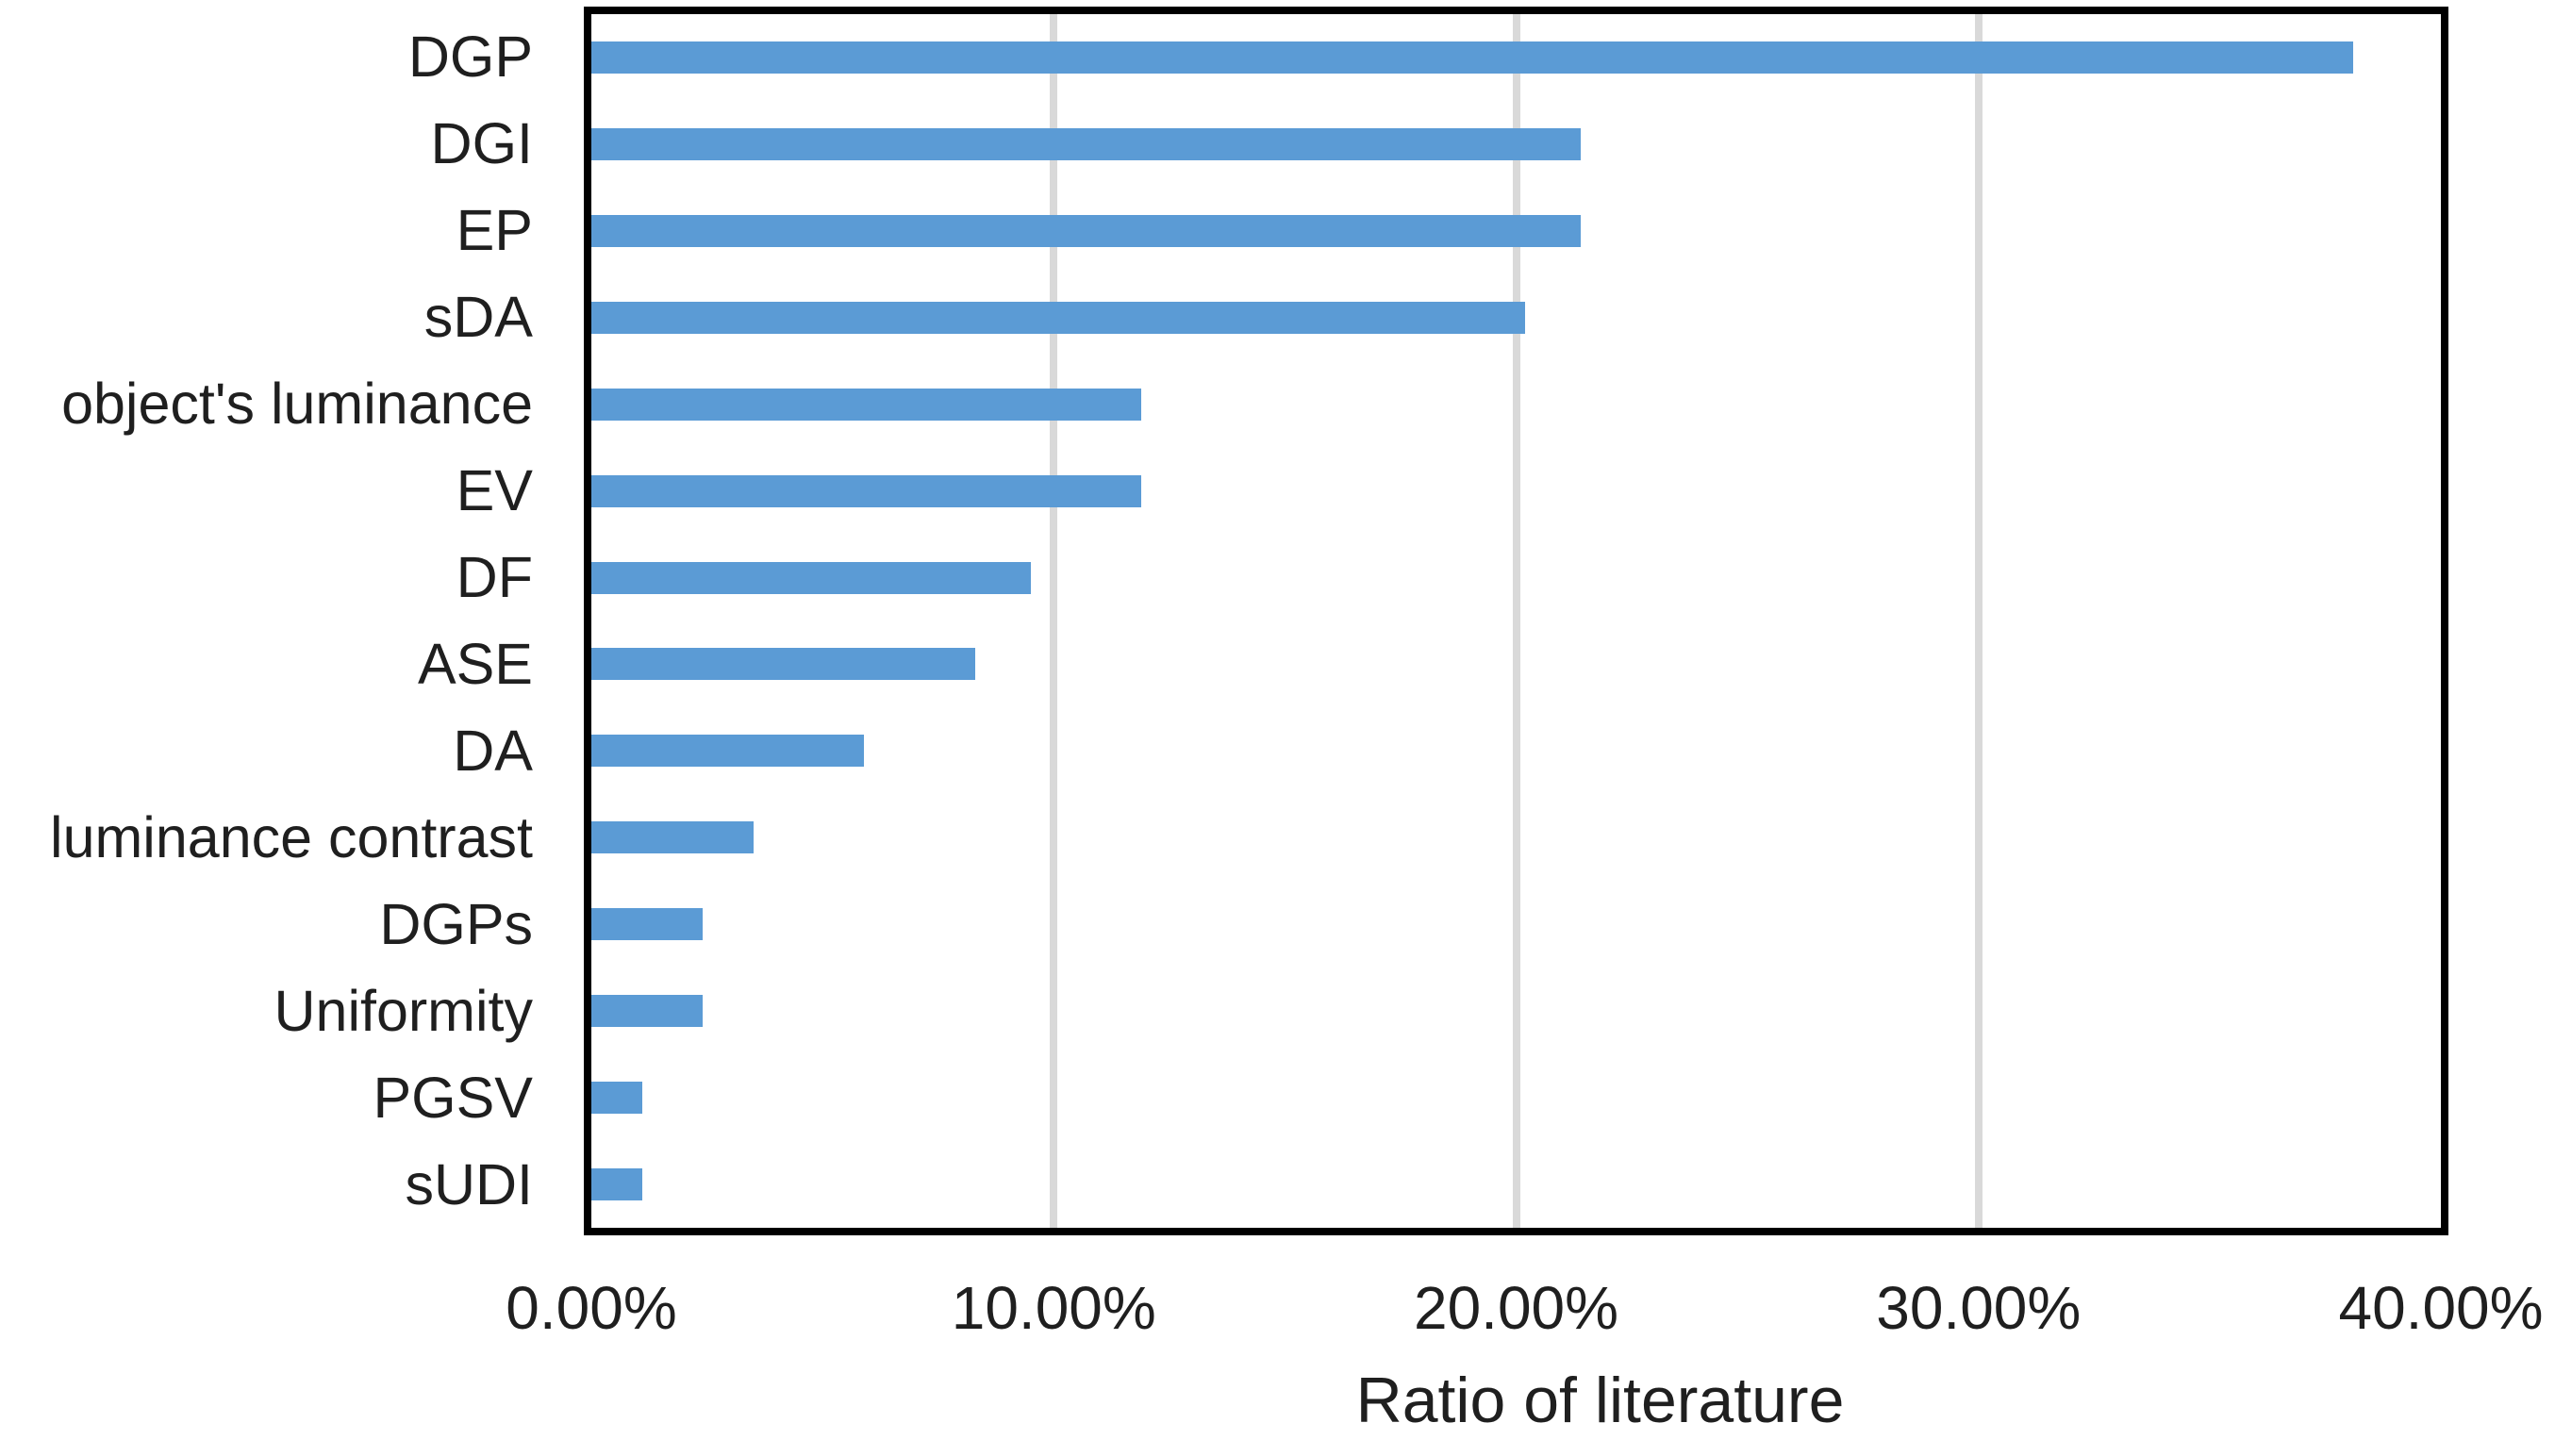 This screenshot has width=2555, height=1456. Describe the element at coordinates (456, 923) in the screenshot. I see `category-label: DGPs` at that location.